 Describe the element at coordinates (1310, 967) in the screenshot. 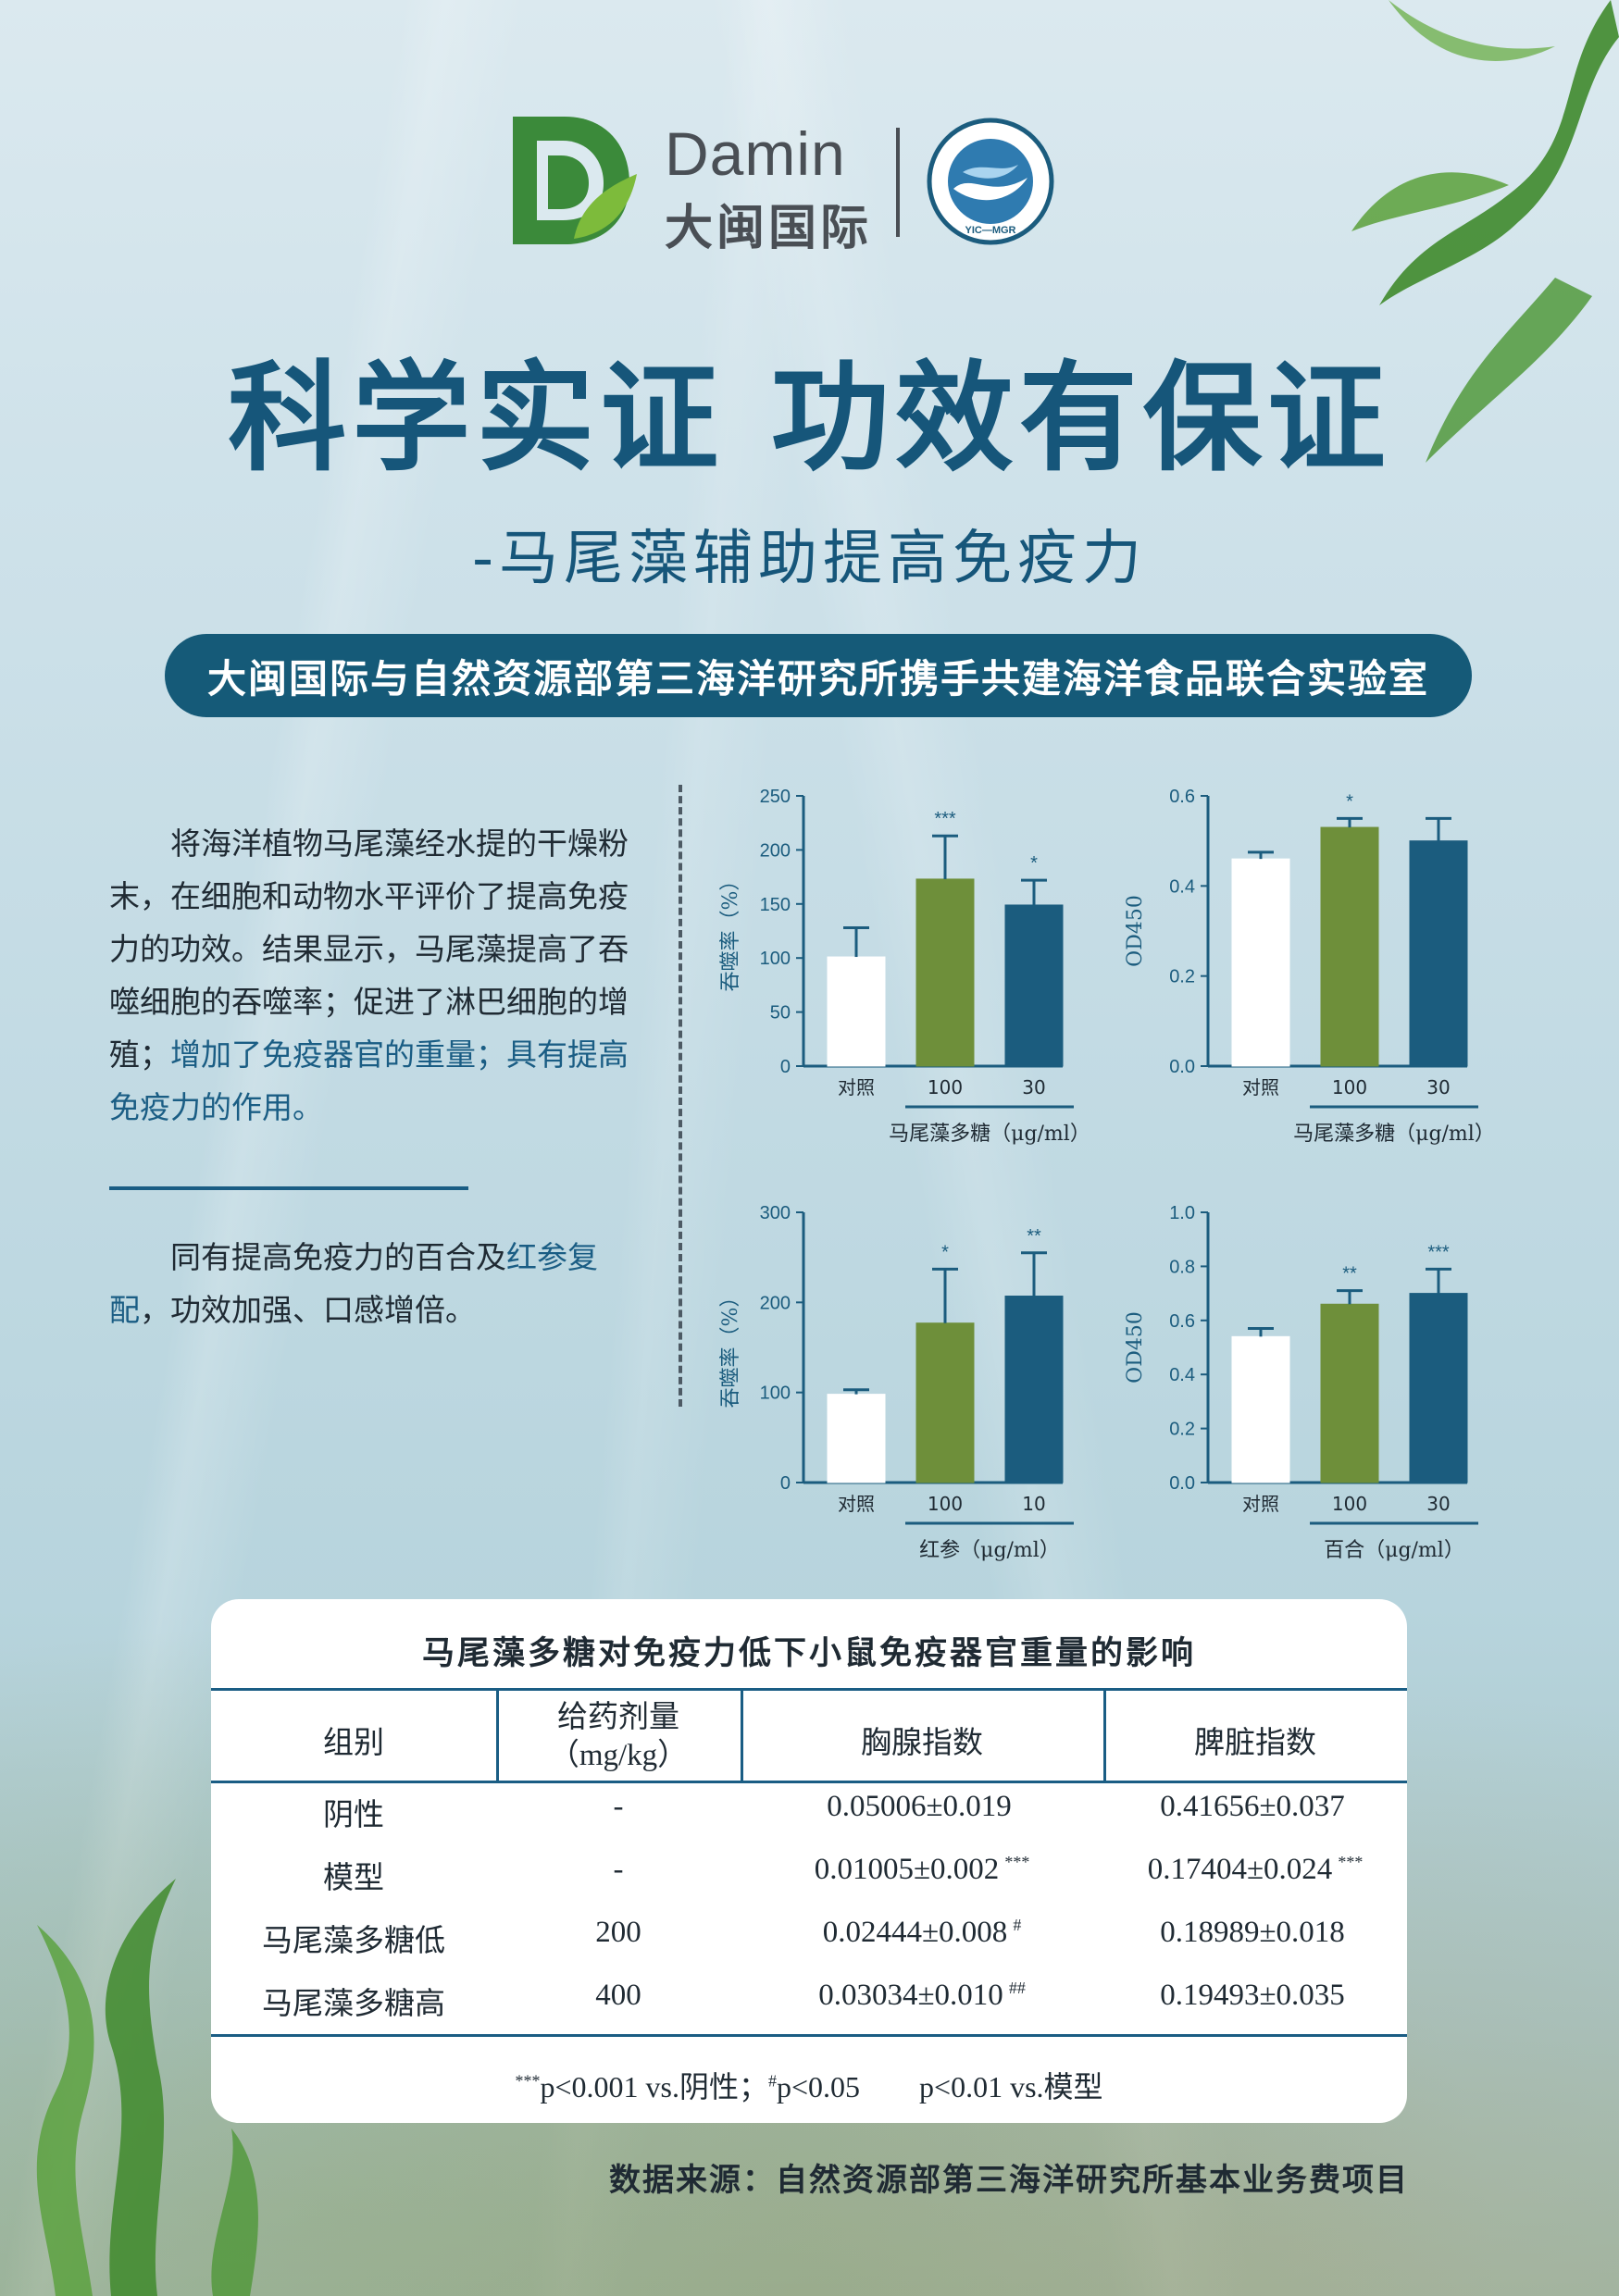

I see `chart-svg: 0.0 0.2 0.4 0.6 OD450 对照 * 100 30 马尾藻多糖（μg/ml）` at that location.